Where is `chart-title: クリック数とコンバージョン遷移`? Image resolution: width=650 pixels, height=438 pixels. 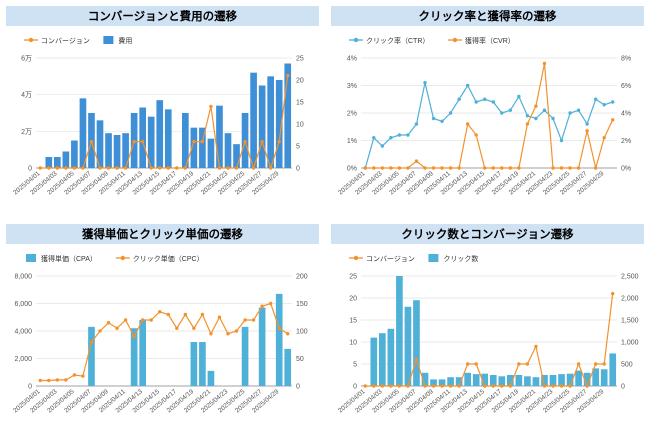 chart-title: クリック数とコンバージョン遷移 is located at coordinates (487, 234).